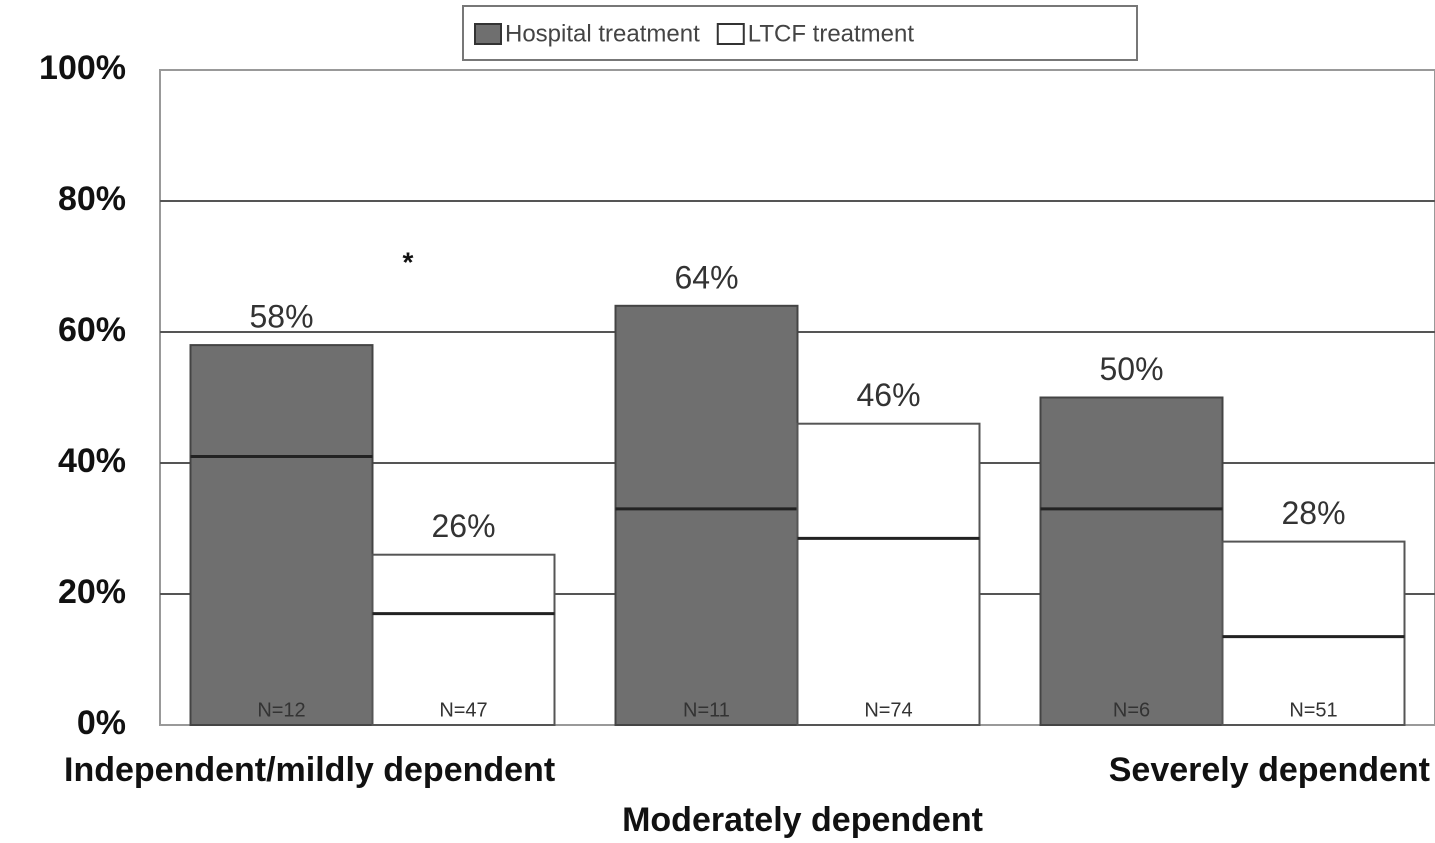 The height and width of the screenshot is (843, 1435). What do you see at coordinates (92, 199) in the screenshot?
I see `y-tick-label: 80%` at bounding box center [92, 199].